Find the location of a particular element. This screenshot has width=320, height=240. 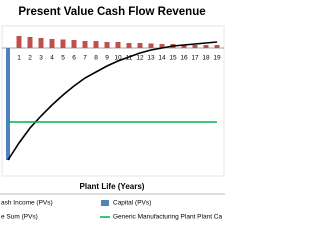

legend-label: Generic Manufacturing Plant Plant Ca is located at coordinates (167, 217).